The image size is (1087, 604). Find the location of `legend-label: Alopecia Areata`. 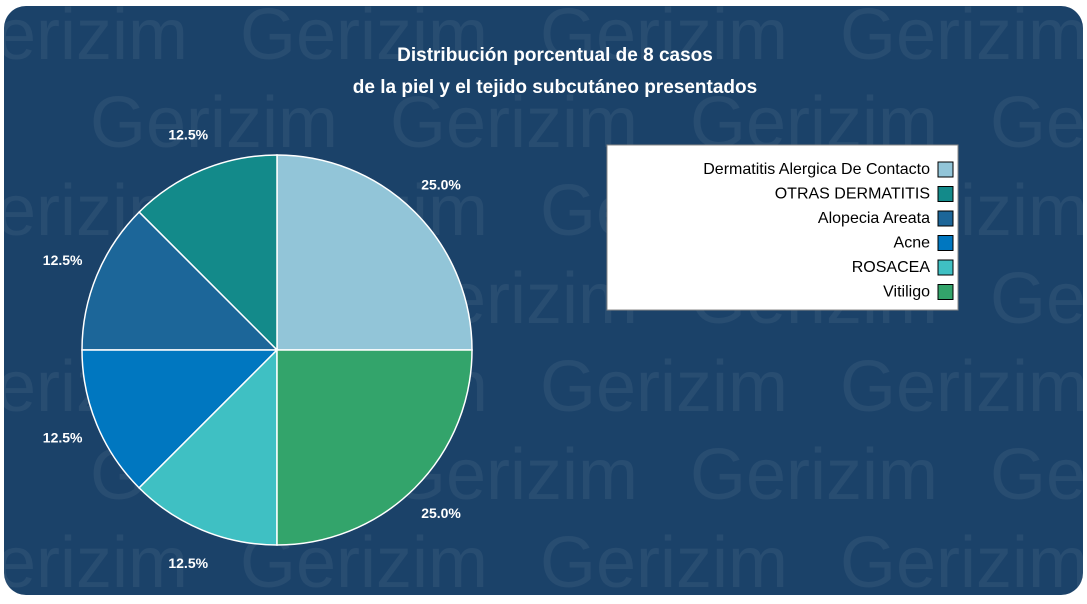

legend-label: Alopecia Areata is located at coordinates (874, 218).